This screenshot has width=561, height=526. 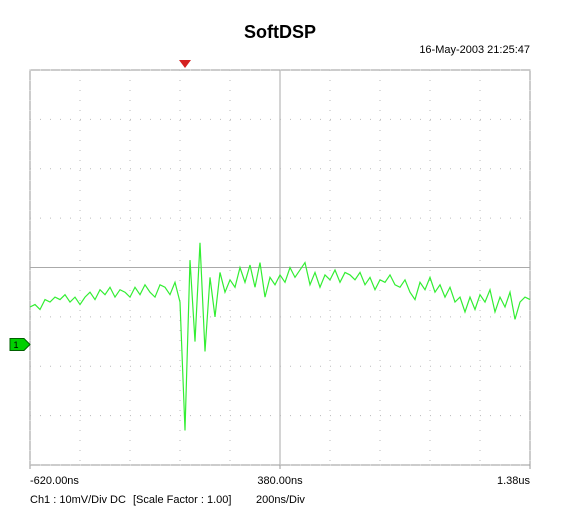 I want to click on x-tick-label: 380.00ns, so click(x=280, y=481).